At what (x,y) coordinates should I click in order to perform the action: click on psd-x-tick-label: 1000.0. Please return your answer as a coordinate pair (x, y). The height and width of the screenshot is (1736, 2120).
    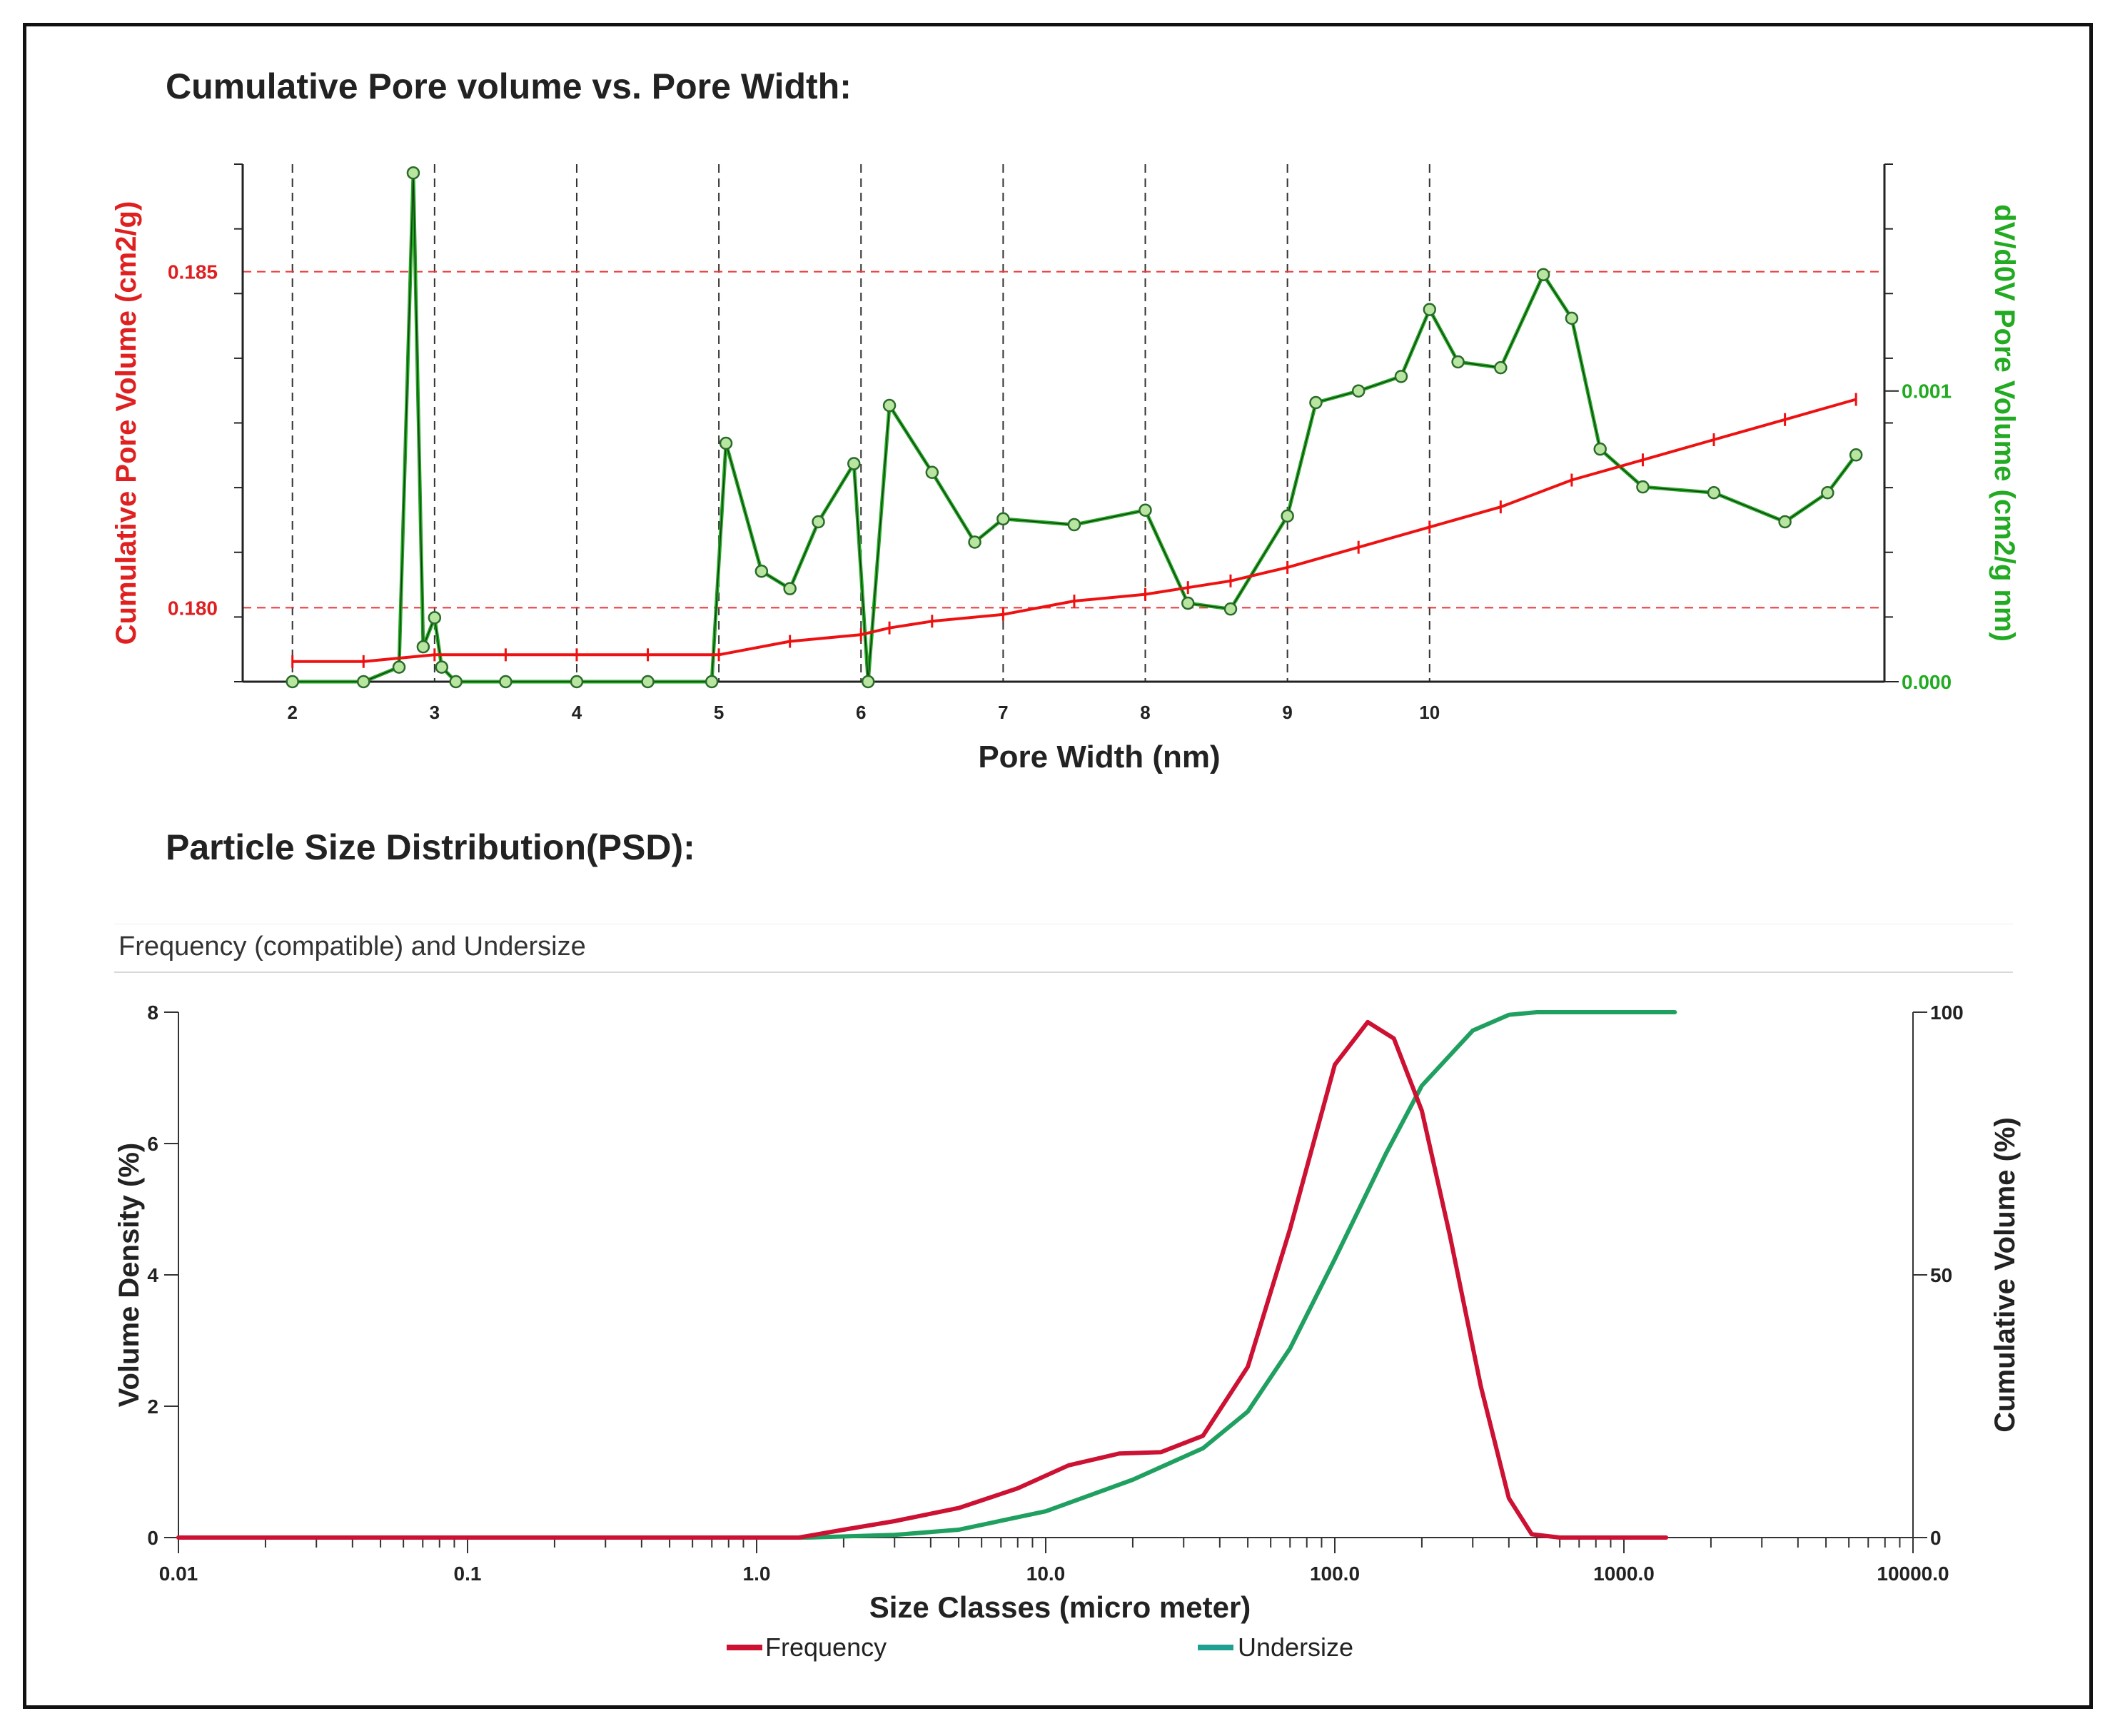
    Looking at the image, I should click on (1624, 1574).